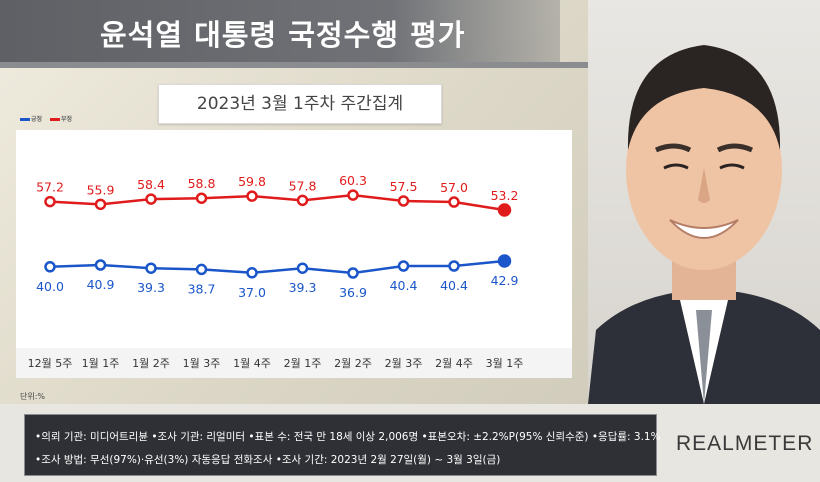  What do you see at coordinates (33, 396) in the screenshot?
I see `unit-label: 단위:%` at bounding box center [33, 396].